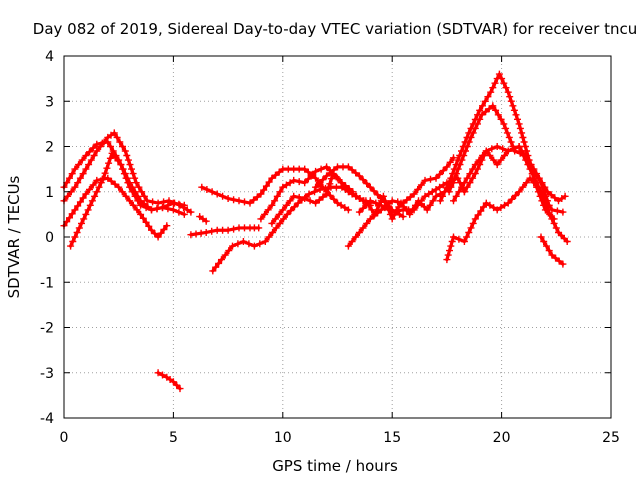 The width and height of the screenshot is (640, 480). What do you see at coordinates (283, 438) in the screenshot?
I see `x-tick-label: 10` at bounding box center [283, 438].